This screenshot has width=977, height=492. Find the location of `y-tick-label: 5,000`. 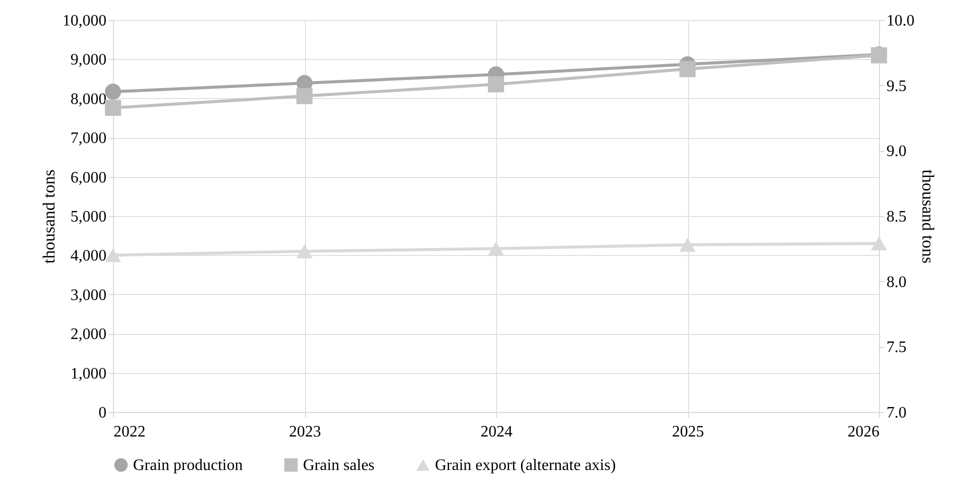

y-tick-label: 5,000 is located at coordinates (88, 217).